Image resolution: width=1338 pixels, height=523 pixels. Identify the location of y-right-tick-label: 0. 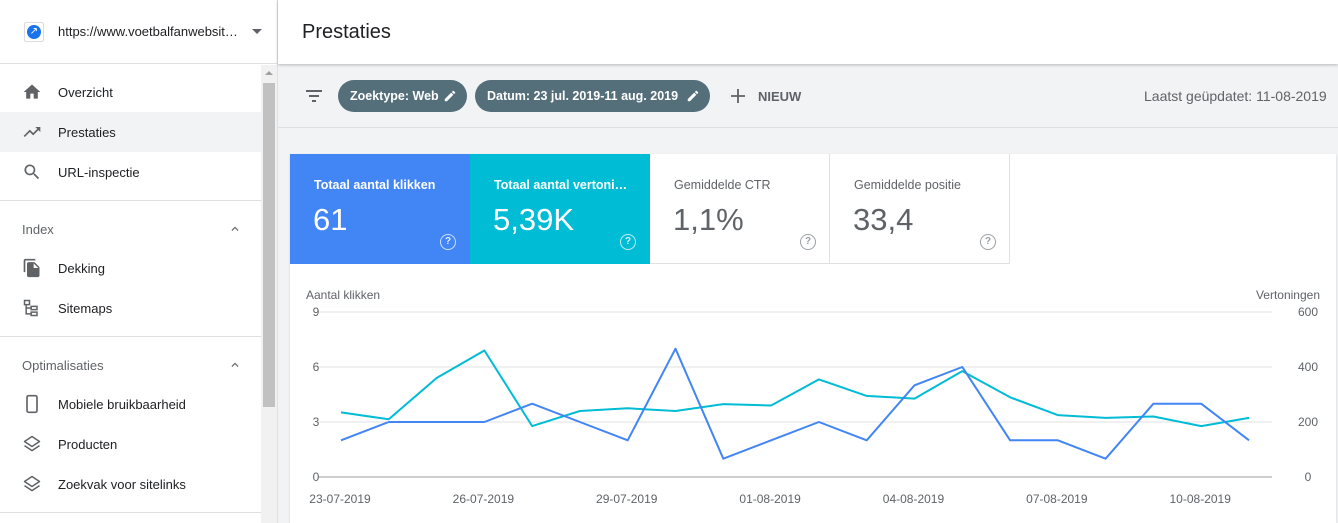
(1308, 477).